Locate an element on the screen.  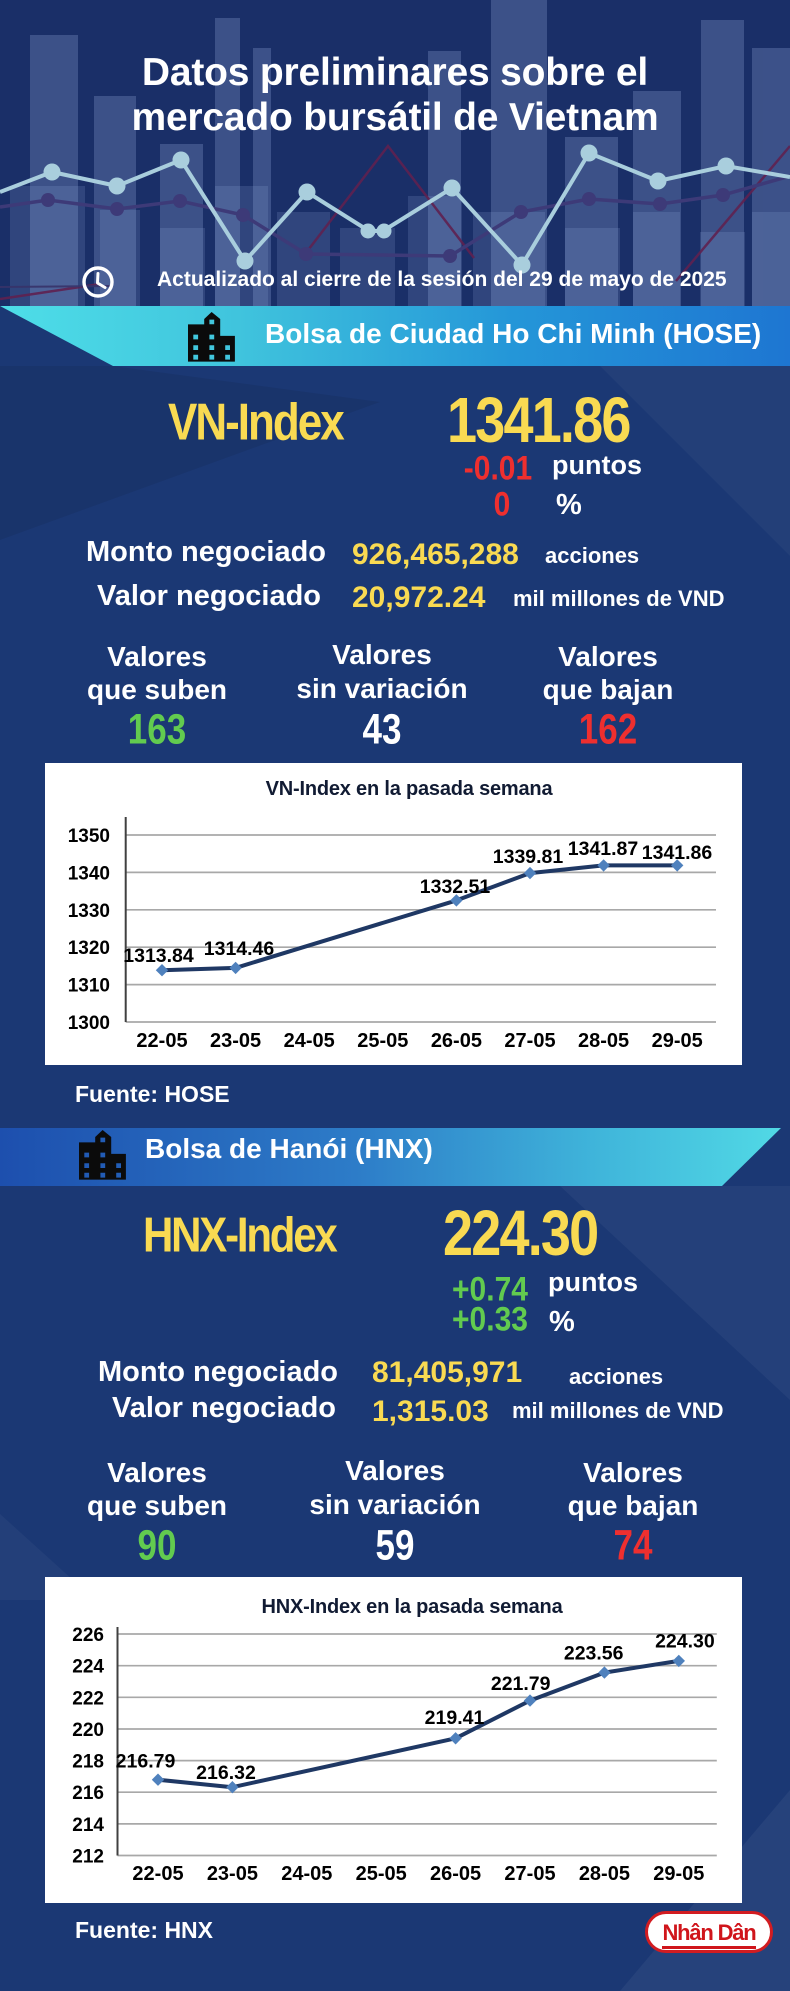
svg-text: 1341.87 is located at coordinates (603, 849).